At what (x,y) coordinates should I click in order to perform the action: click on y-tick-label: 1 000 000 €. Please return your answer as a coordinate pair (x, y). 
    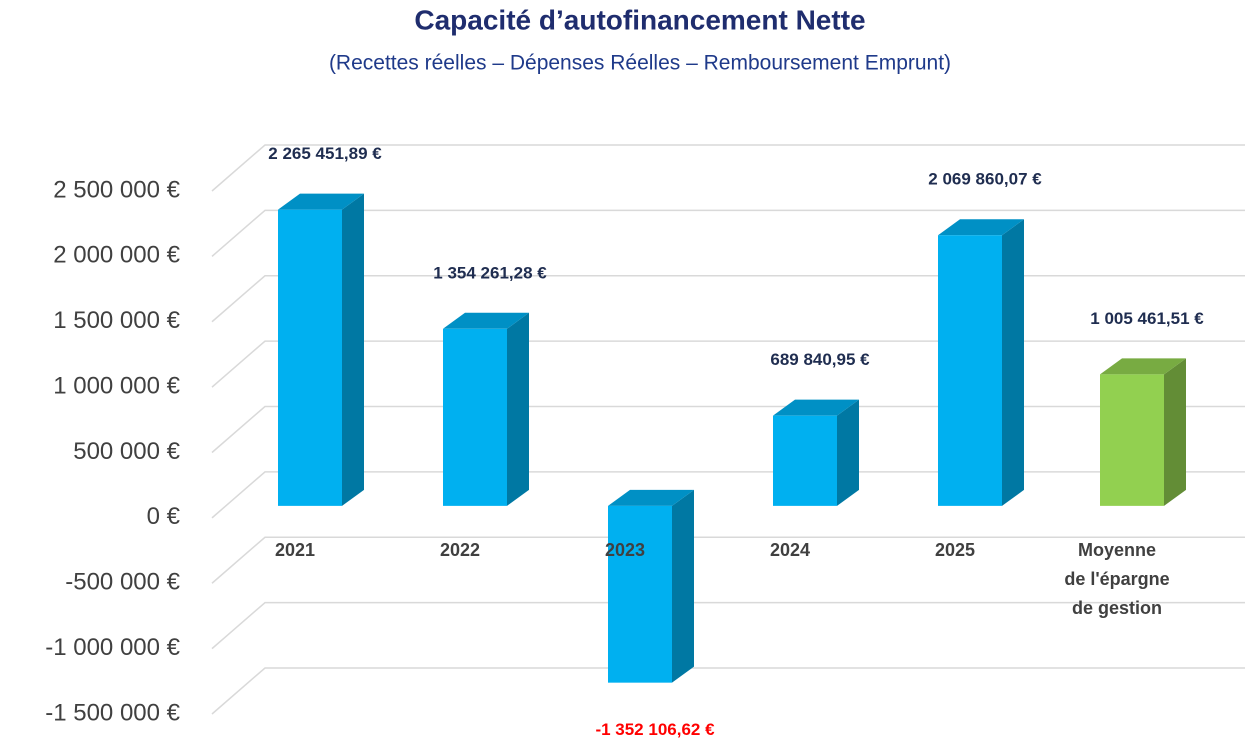
    Looking at the image, I should click on (116, 385).